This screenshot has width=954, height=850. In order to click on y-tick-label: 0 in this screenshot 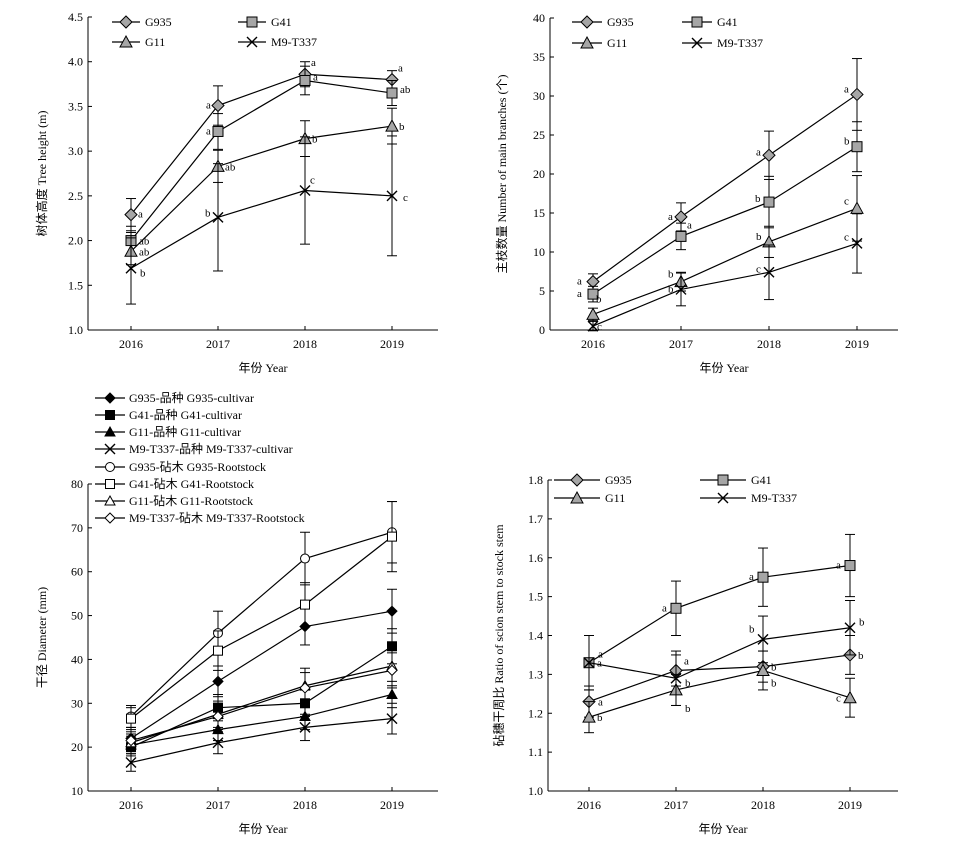, I will do `click(542, 330)`.